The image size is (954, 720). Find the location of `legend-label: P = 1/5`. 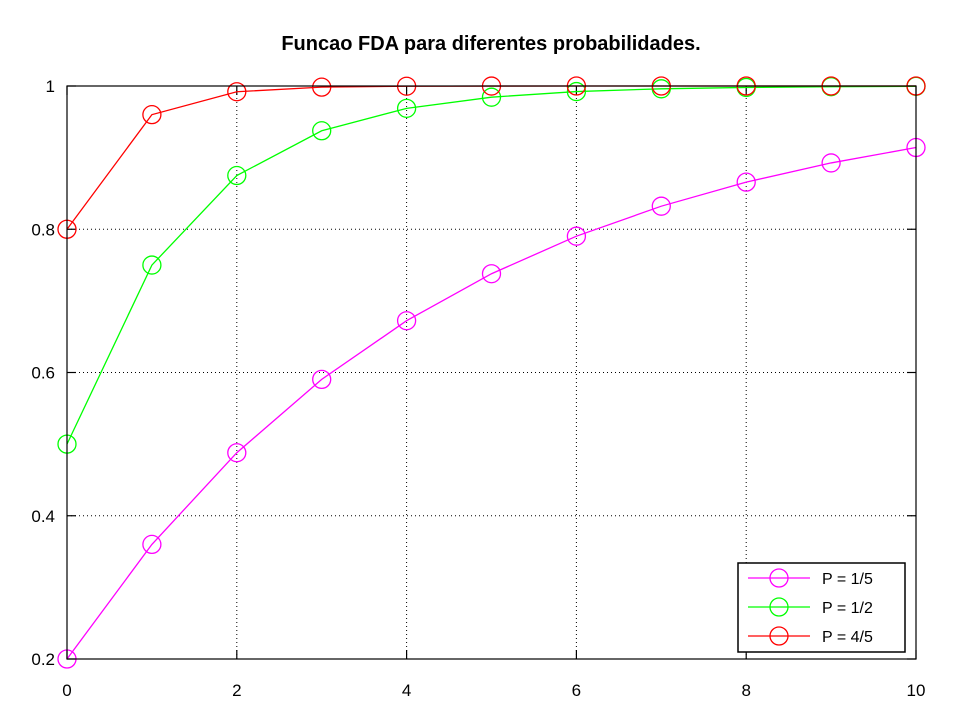

legend-label: P = 1/5 is located at coordinates (847, 579).